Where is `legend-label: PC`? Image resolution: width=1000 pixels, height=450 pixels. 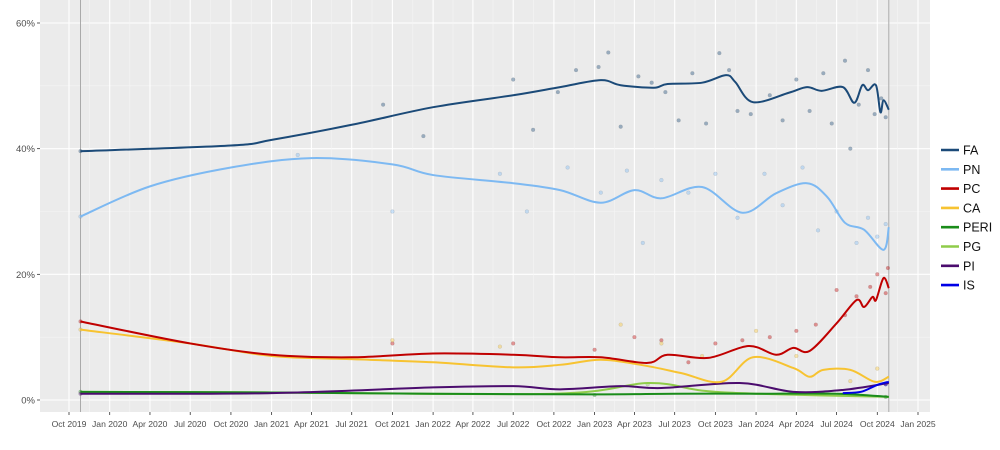
legend-label: PC is located at coordinates (971, 189).